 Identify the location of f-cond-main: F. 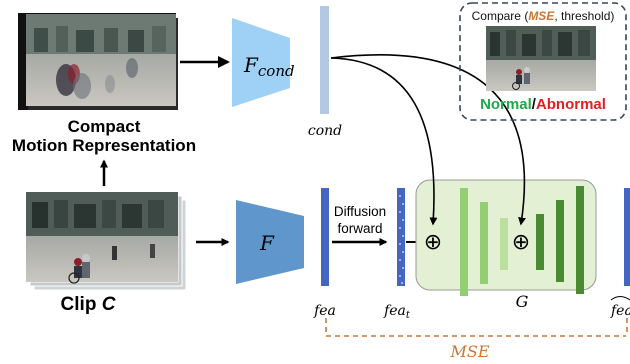
(251, 65).